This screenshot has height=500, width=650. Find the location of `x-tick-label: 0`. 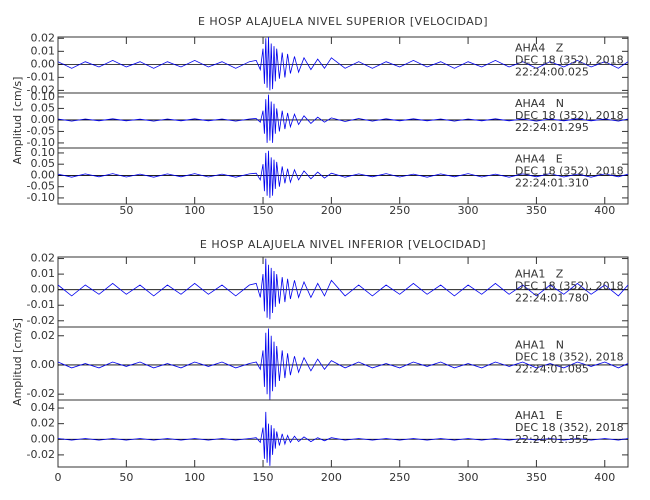

x-tick-label: 0 is located at coordinates (58, 477).